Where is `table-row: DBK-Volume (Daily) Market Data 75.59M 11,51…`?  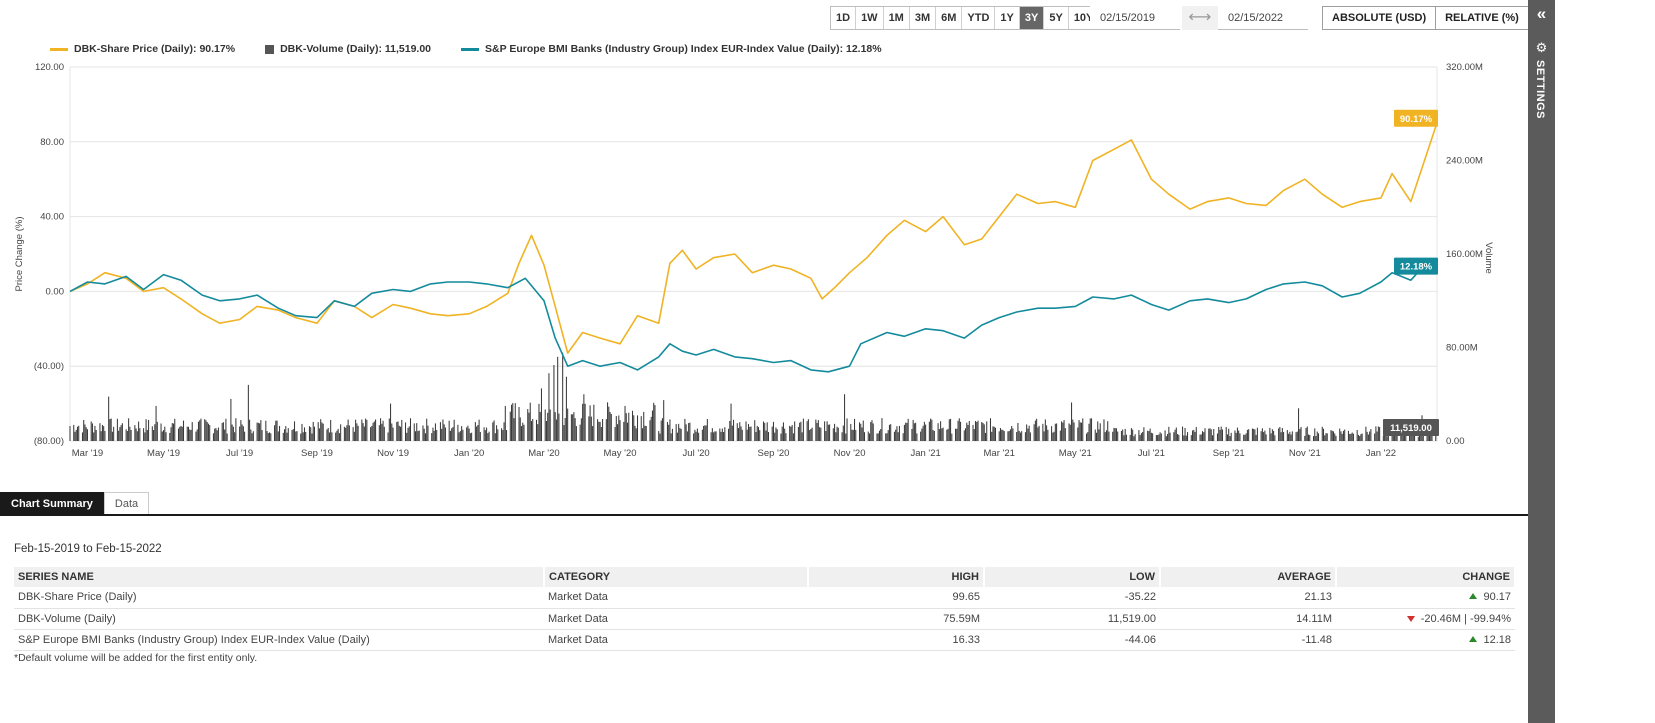 table-row: DBK-Volume (Daily) Market Data 75.59M 11,51… is located at coordinates (764, 619).